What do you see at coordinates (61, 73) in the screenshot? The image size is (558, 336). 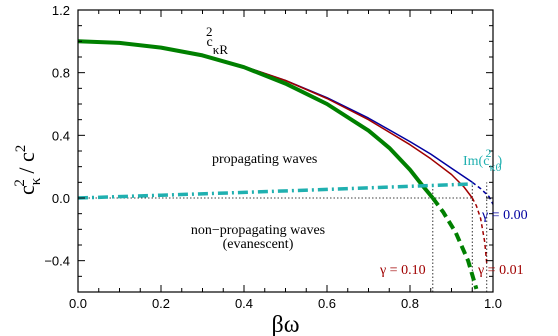 I see `y-tick-label: 0.8` at bounding box center [61, 73].